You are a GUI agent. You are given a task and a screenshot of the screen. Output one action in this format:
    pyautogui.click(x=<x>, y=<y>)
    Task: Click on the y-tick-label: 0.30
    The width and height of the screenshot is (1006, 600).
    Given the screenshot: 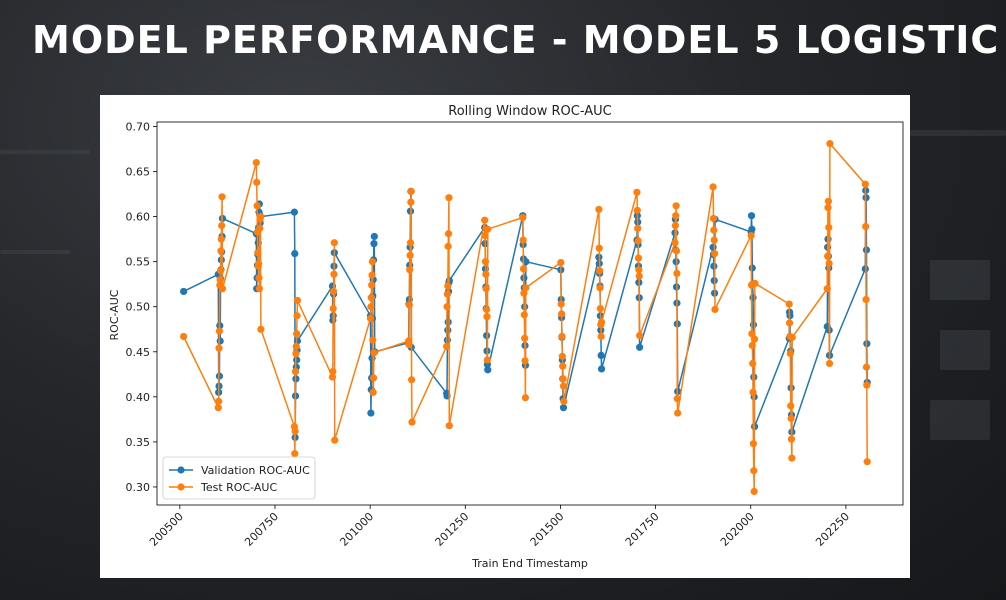 What is the action you would take?
    pyautogui.click(x=138, y=487)
    